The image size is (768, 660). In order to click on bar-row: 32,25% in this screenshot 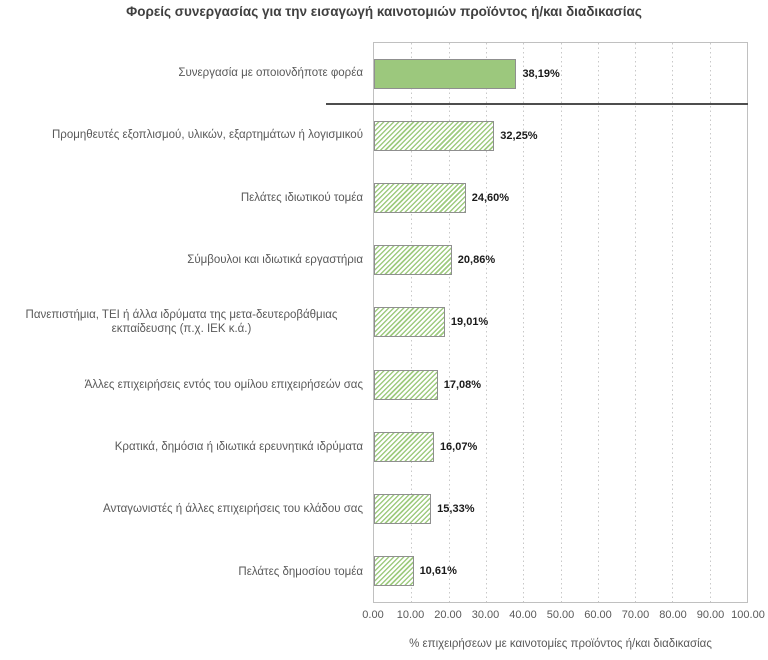, I will do `click(560, 136)`.